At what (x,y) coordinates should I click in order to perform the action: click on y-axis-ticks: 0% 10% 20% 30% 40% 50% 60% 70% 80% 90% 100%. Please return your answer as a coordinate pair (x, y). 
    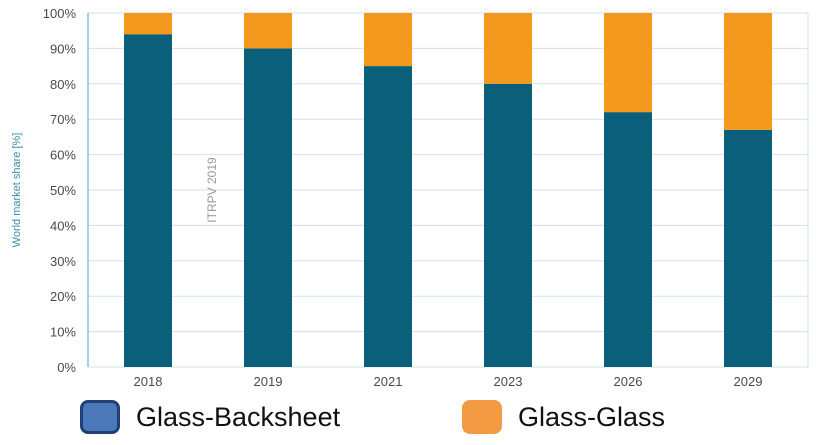
    Looking at the image, I should click on (60, 190).